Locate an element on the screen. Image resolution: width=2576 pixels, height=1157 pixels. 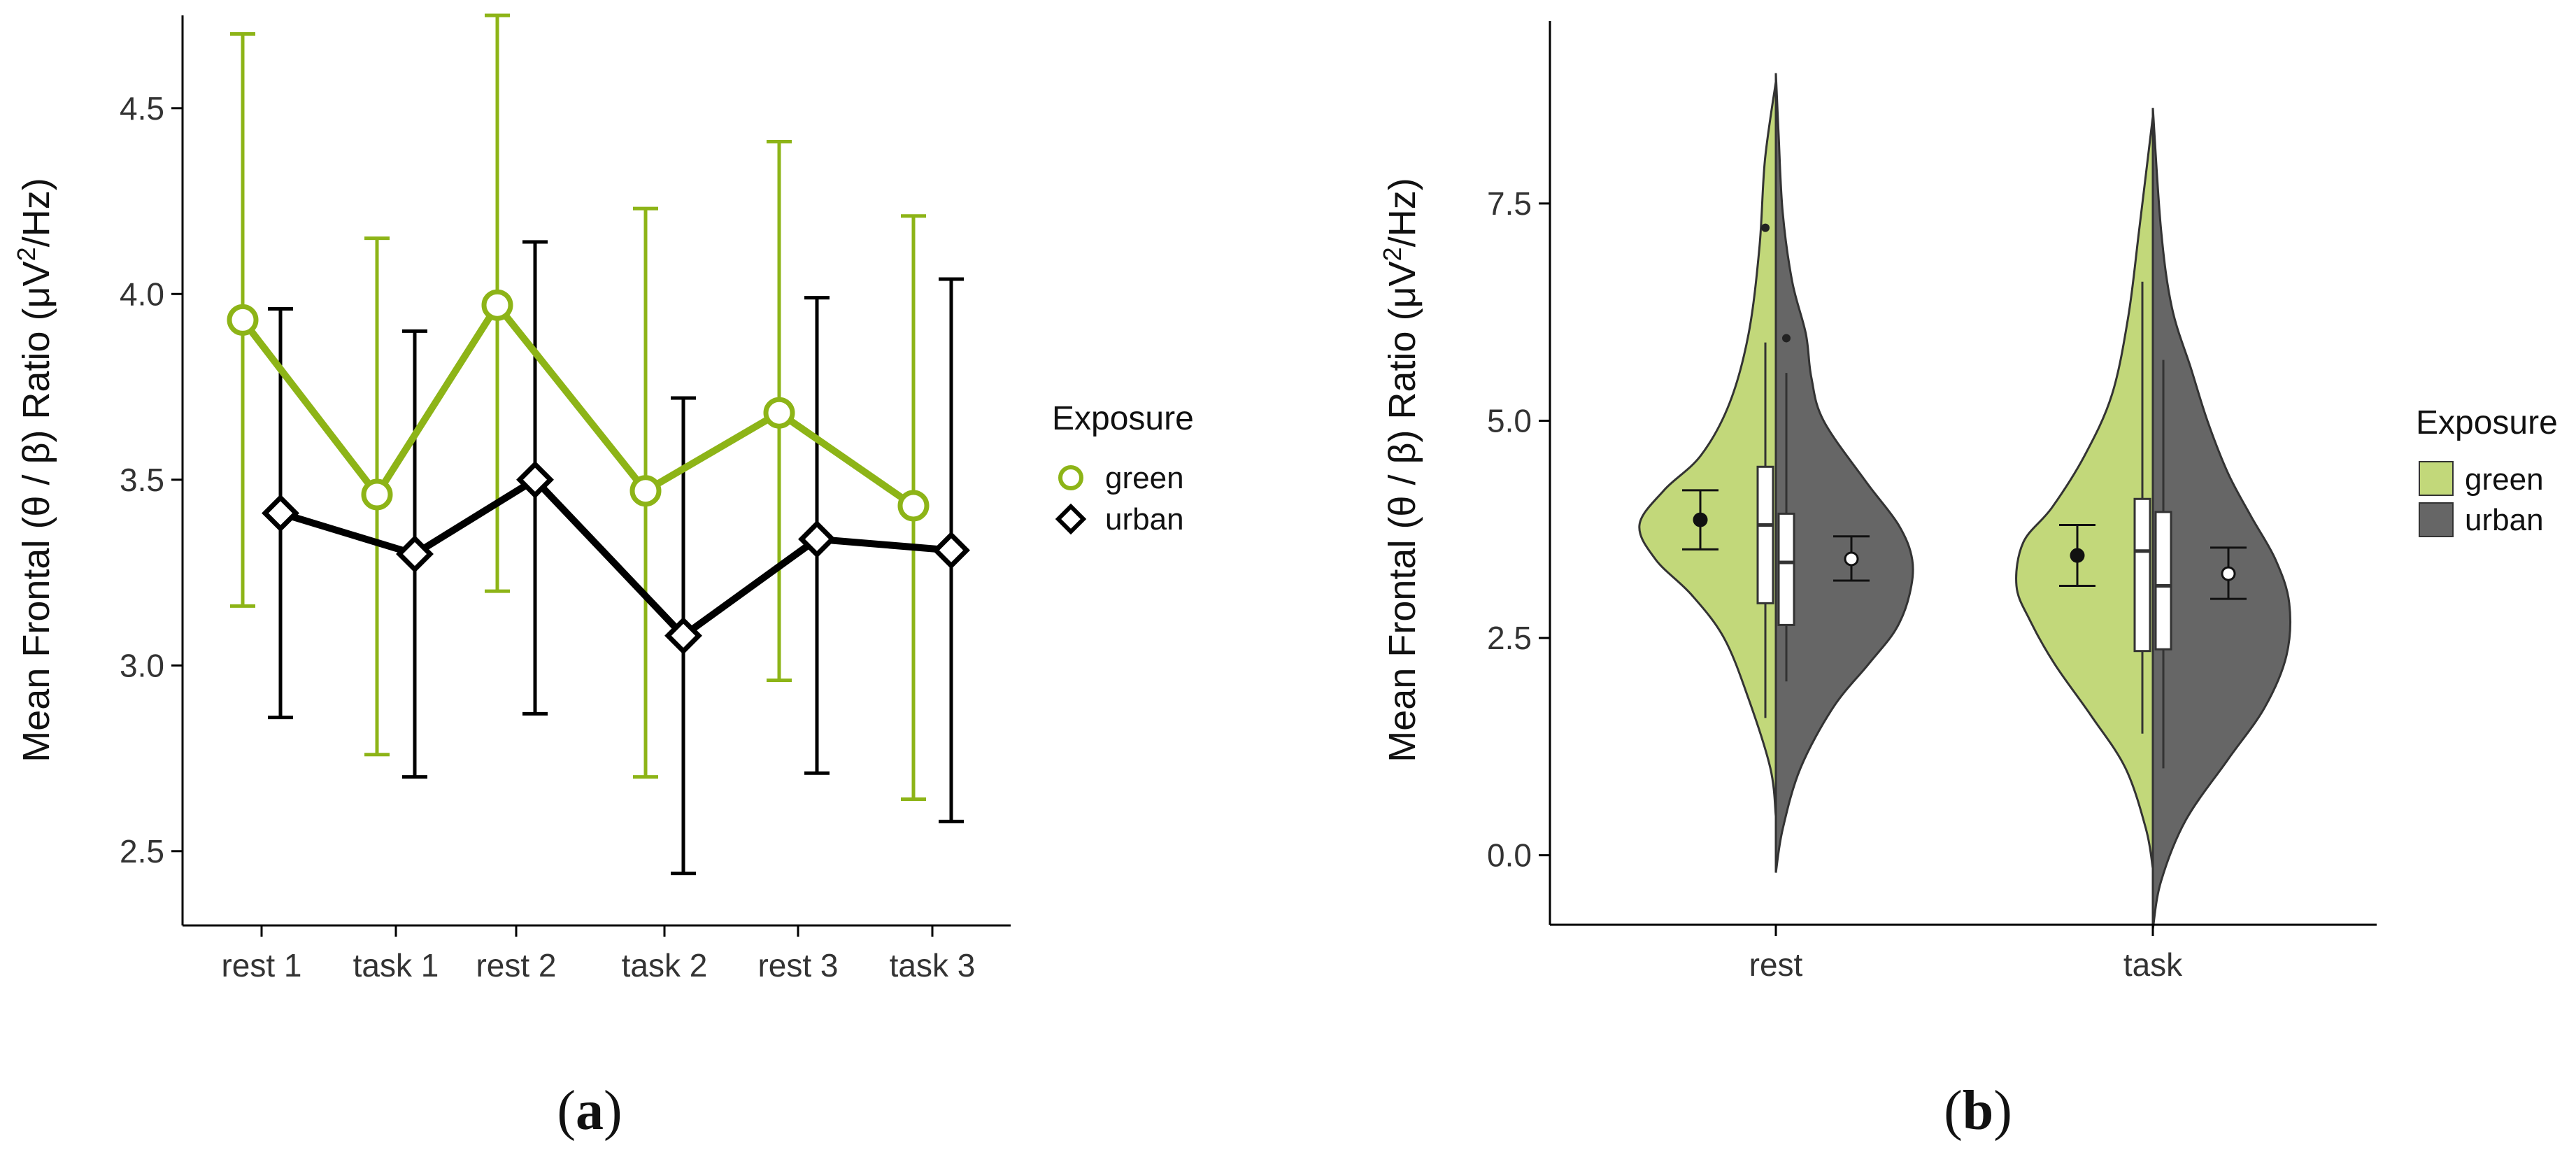
violin-urban-task is located at coordinates (2221, 519).